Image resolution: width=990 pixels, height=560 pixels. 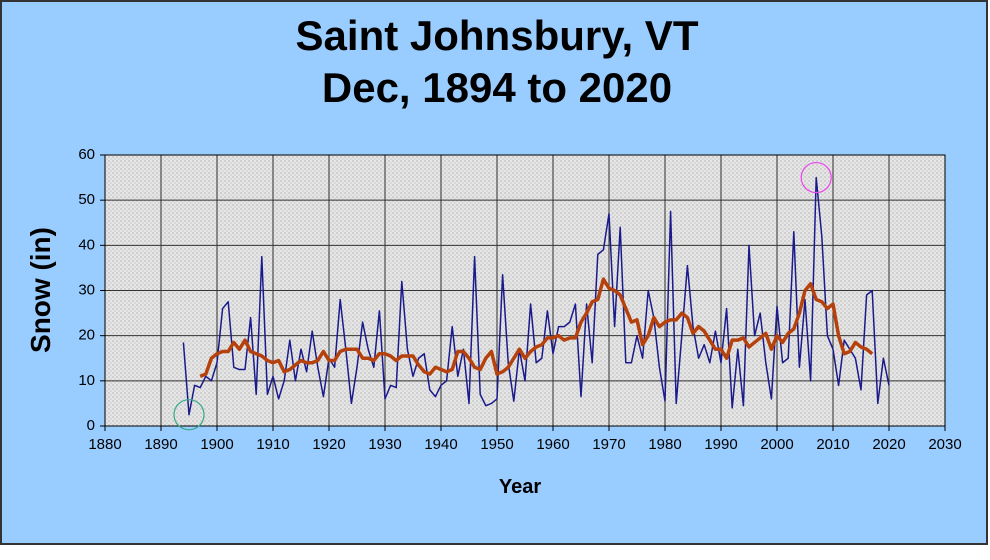 I want to click on max-marker, so click(x=816, y=177).